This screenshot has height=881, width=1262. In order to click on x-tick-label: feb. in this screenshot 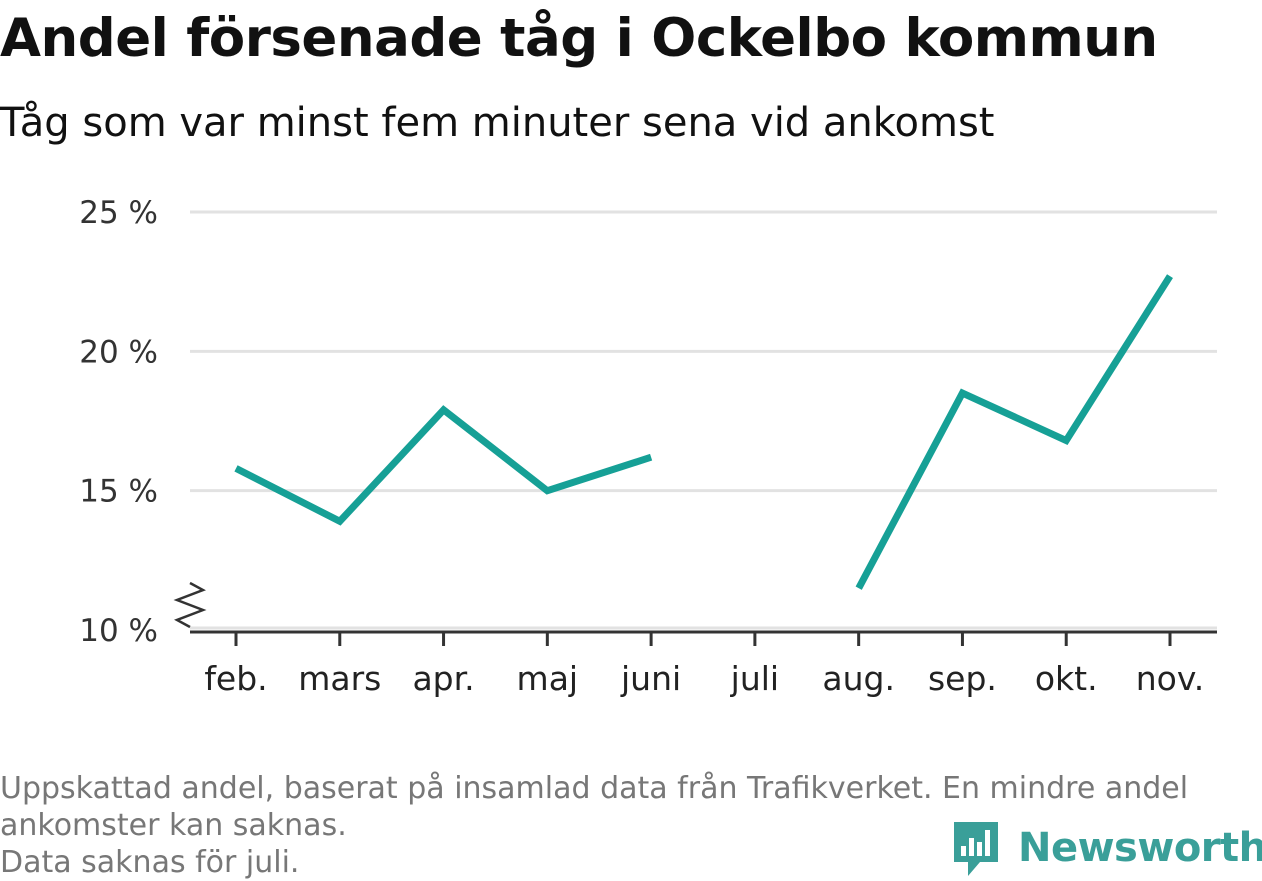, I will do `click(235, 678)`.